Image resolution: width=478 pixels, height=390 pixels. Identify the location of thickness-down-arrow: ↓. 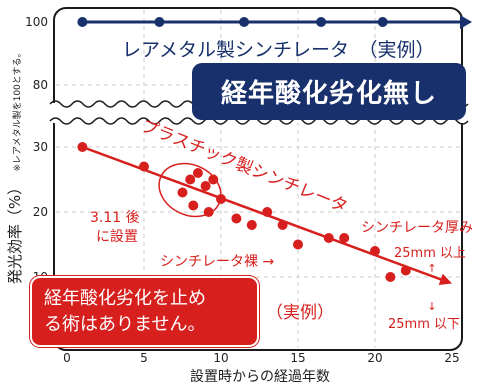
(431, 306).